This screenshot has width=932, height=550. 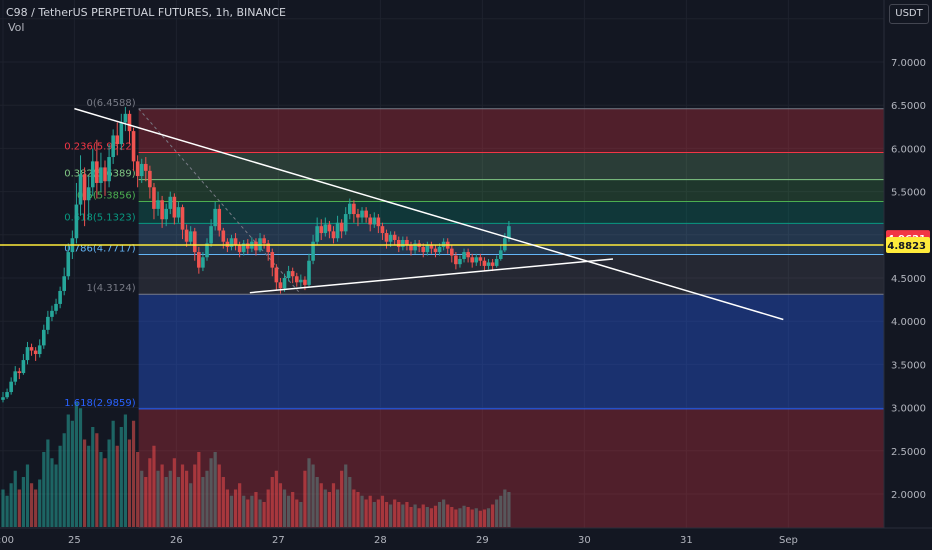 What do you see at coordinates (908, 495) in the screenshot?
I see `price-tick-label: 2.0000` at bounding box center [908, 495].